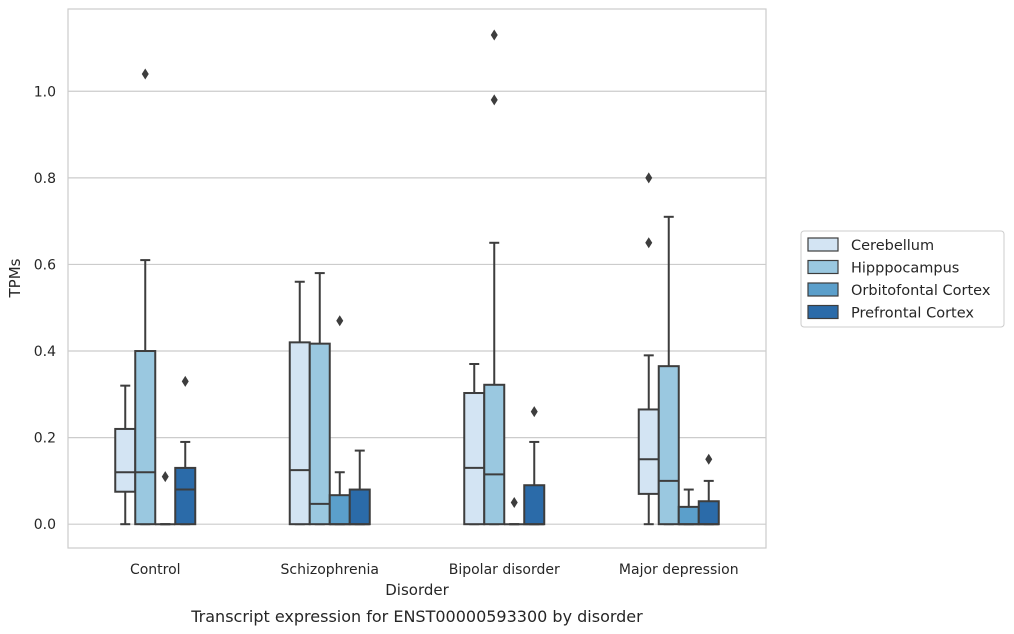 This screenshot has width=1014, height=634. Describe the element at coordinates (45, 308) in the screenshot. I see `y-tick-labels: 0.0 0.2 0.4 0.6 0.8 1.0` at that location.